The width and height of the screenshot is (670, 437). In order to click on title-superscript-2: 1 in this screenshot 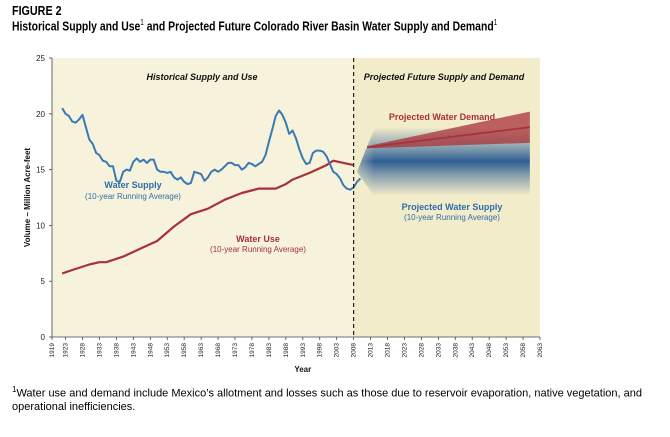, I will do `click(495, 22)`.